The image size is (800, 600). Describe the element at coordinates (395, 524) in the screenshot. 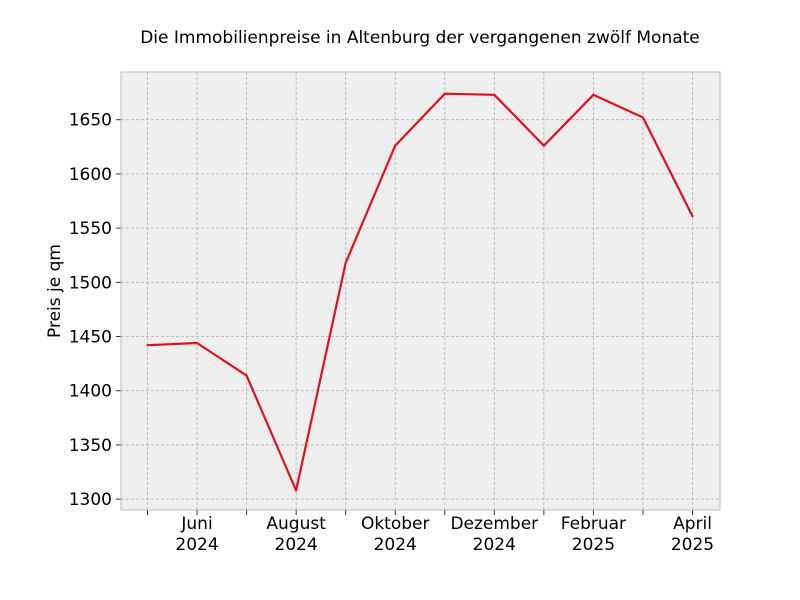

I see `x-tick-label-month: Oktober` at that location.